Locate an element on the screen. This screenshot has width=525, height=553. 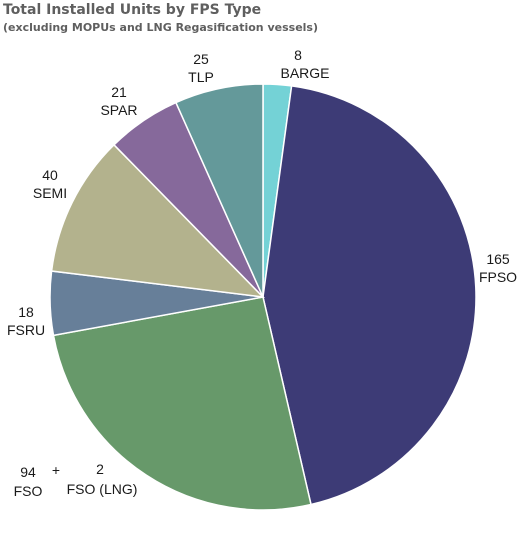
pie-slice-semi is located at coordinates (158, 221).